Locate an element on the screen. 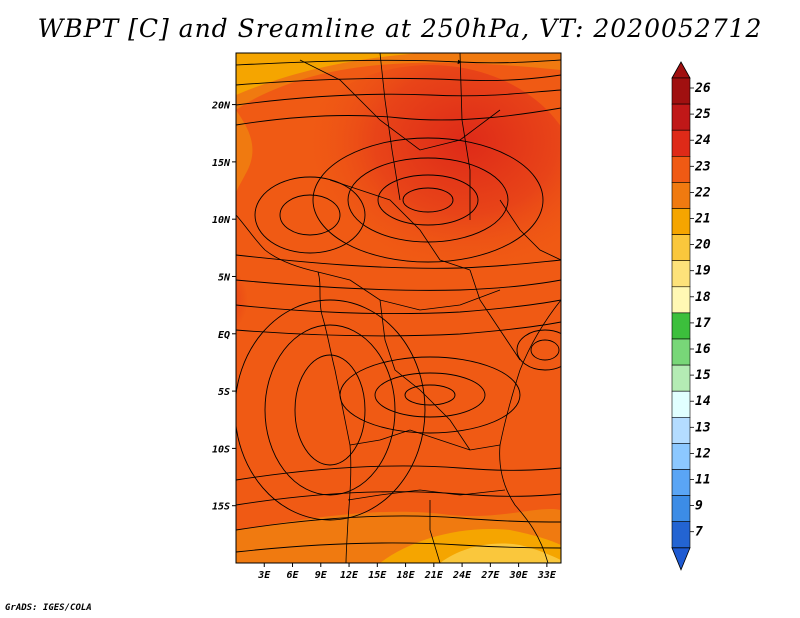 The image size is (800, 618). lat-tick-label: 5N is located at coordinates (224, 277).